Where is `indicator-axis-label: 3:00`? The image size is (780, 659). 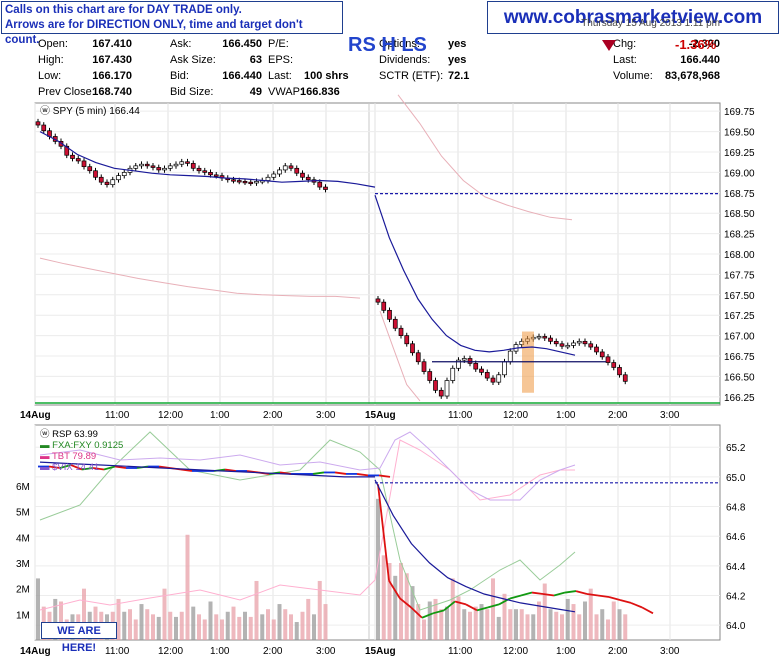 indicator-axis-label: 3:00 is located at coordinates (670, 651).